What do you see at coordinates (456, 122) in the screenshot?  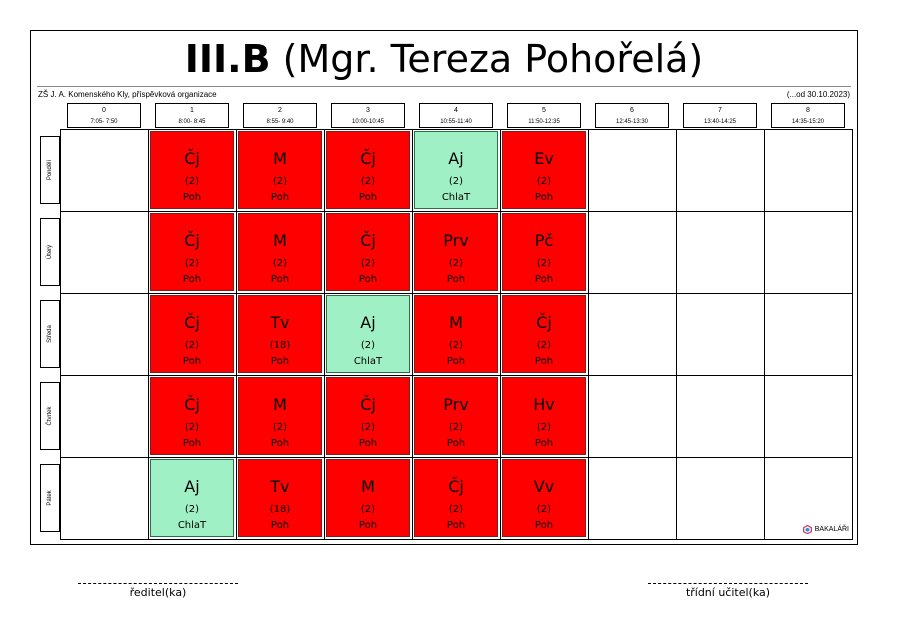 I see `period-time: 10:55-11:40` at bounding box center [456, 122].